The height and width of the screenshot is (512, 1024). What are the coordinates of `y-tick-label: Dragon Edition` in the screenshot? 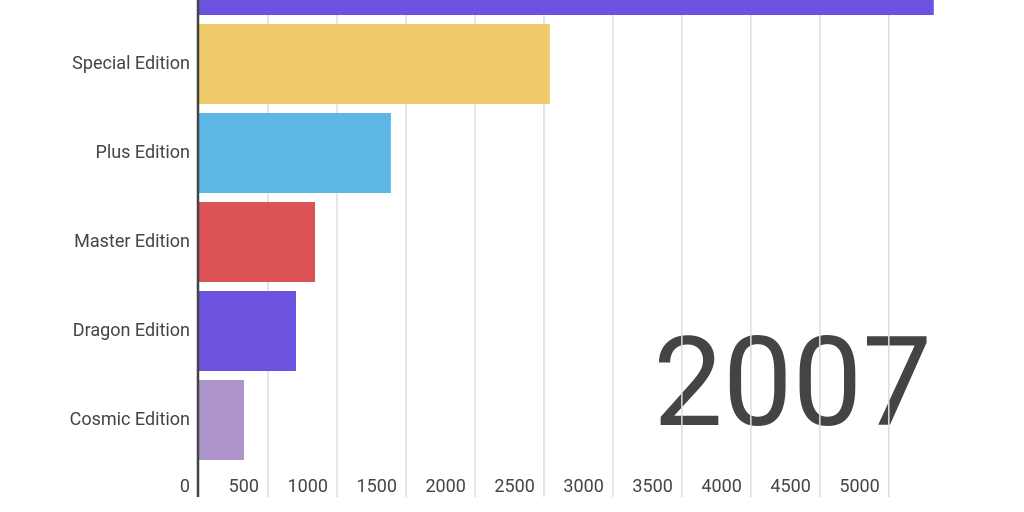 It's located at (131, 330).